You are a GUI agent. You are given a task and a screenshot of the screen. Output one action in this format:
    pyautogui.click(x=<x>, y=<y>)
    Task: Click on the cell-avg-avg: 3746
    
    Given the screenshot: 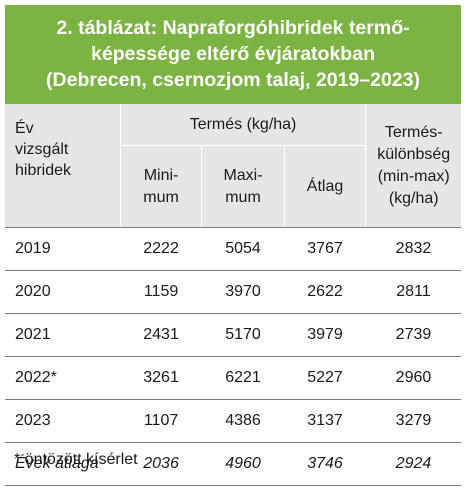 What is the action you would take?
    pyautogui.click(x=325, y=464)
    